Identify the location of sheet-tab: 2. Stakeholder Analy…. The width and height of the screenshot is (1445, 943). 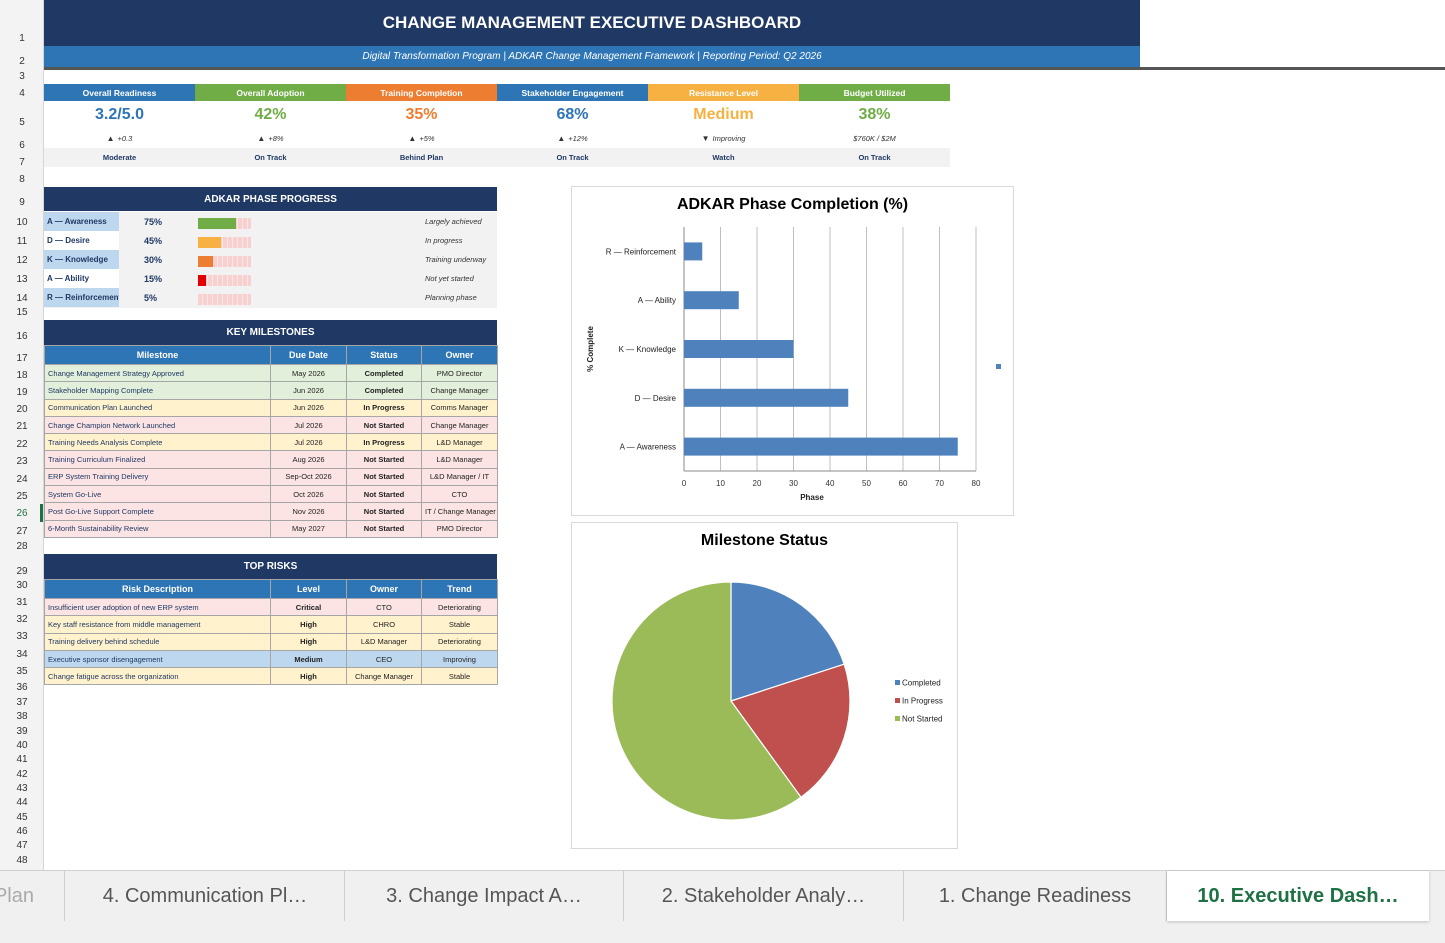
(764, 896).